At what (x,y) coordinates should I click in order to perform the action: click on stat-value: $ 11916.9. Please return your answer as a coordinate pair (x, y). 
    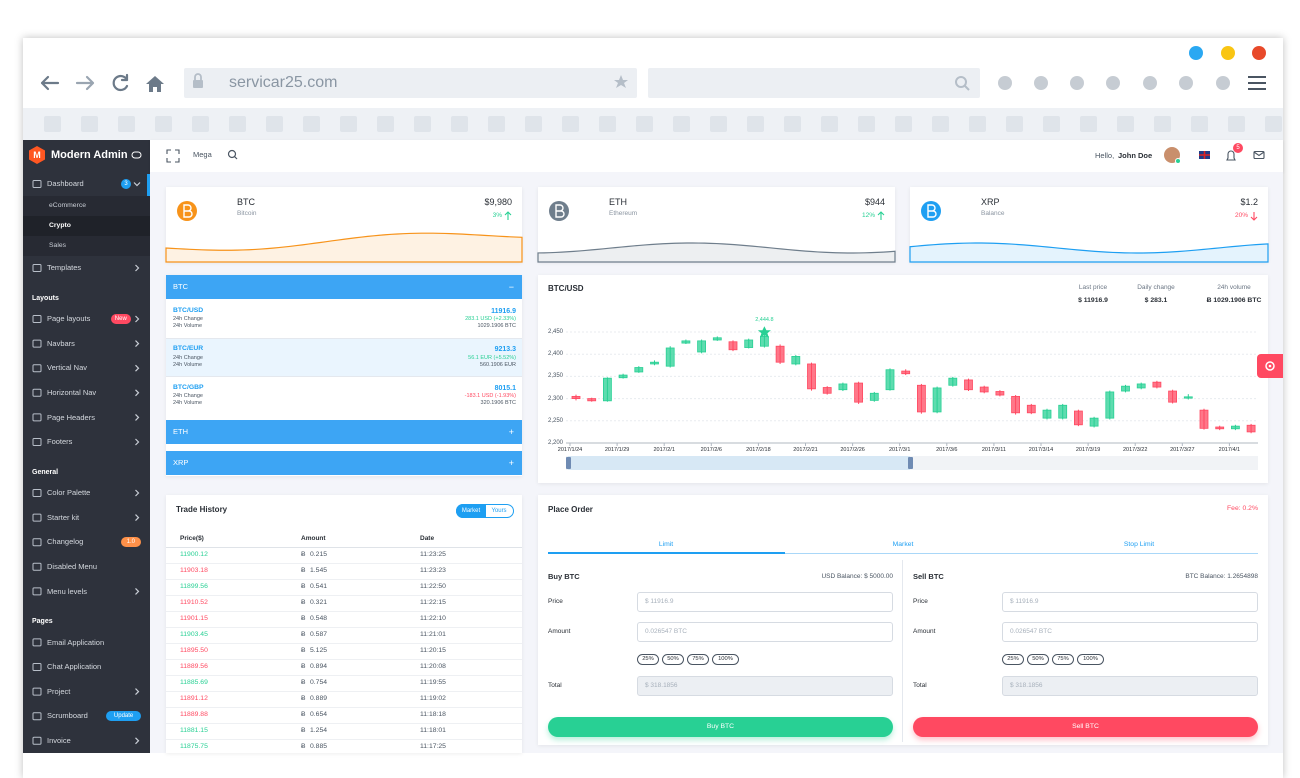
    Looking at the image, I should click on (1093, 300).